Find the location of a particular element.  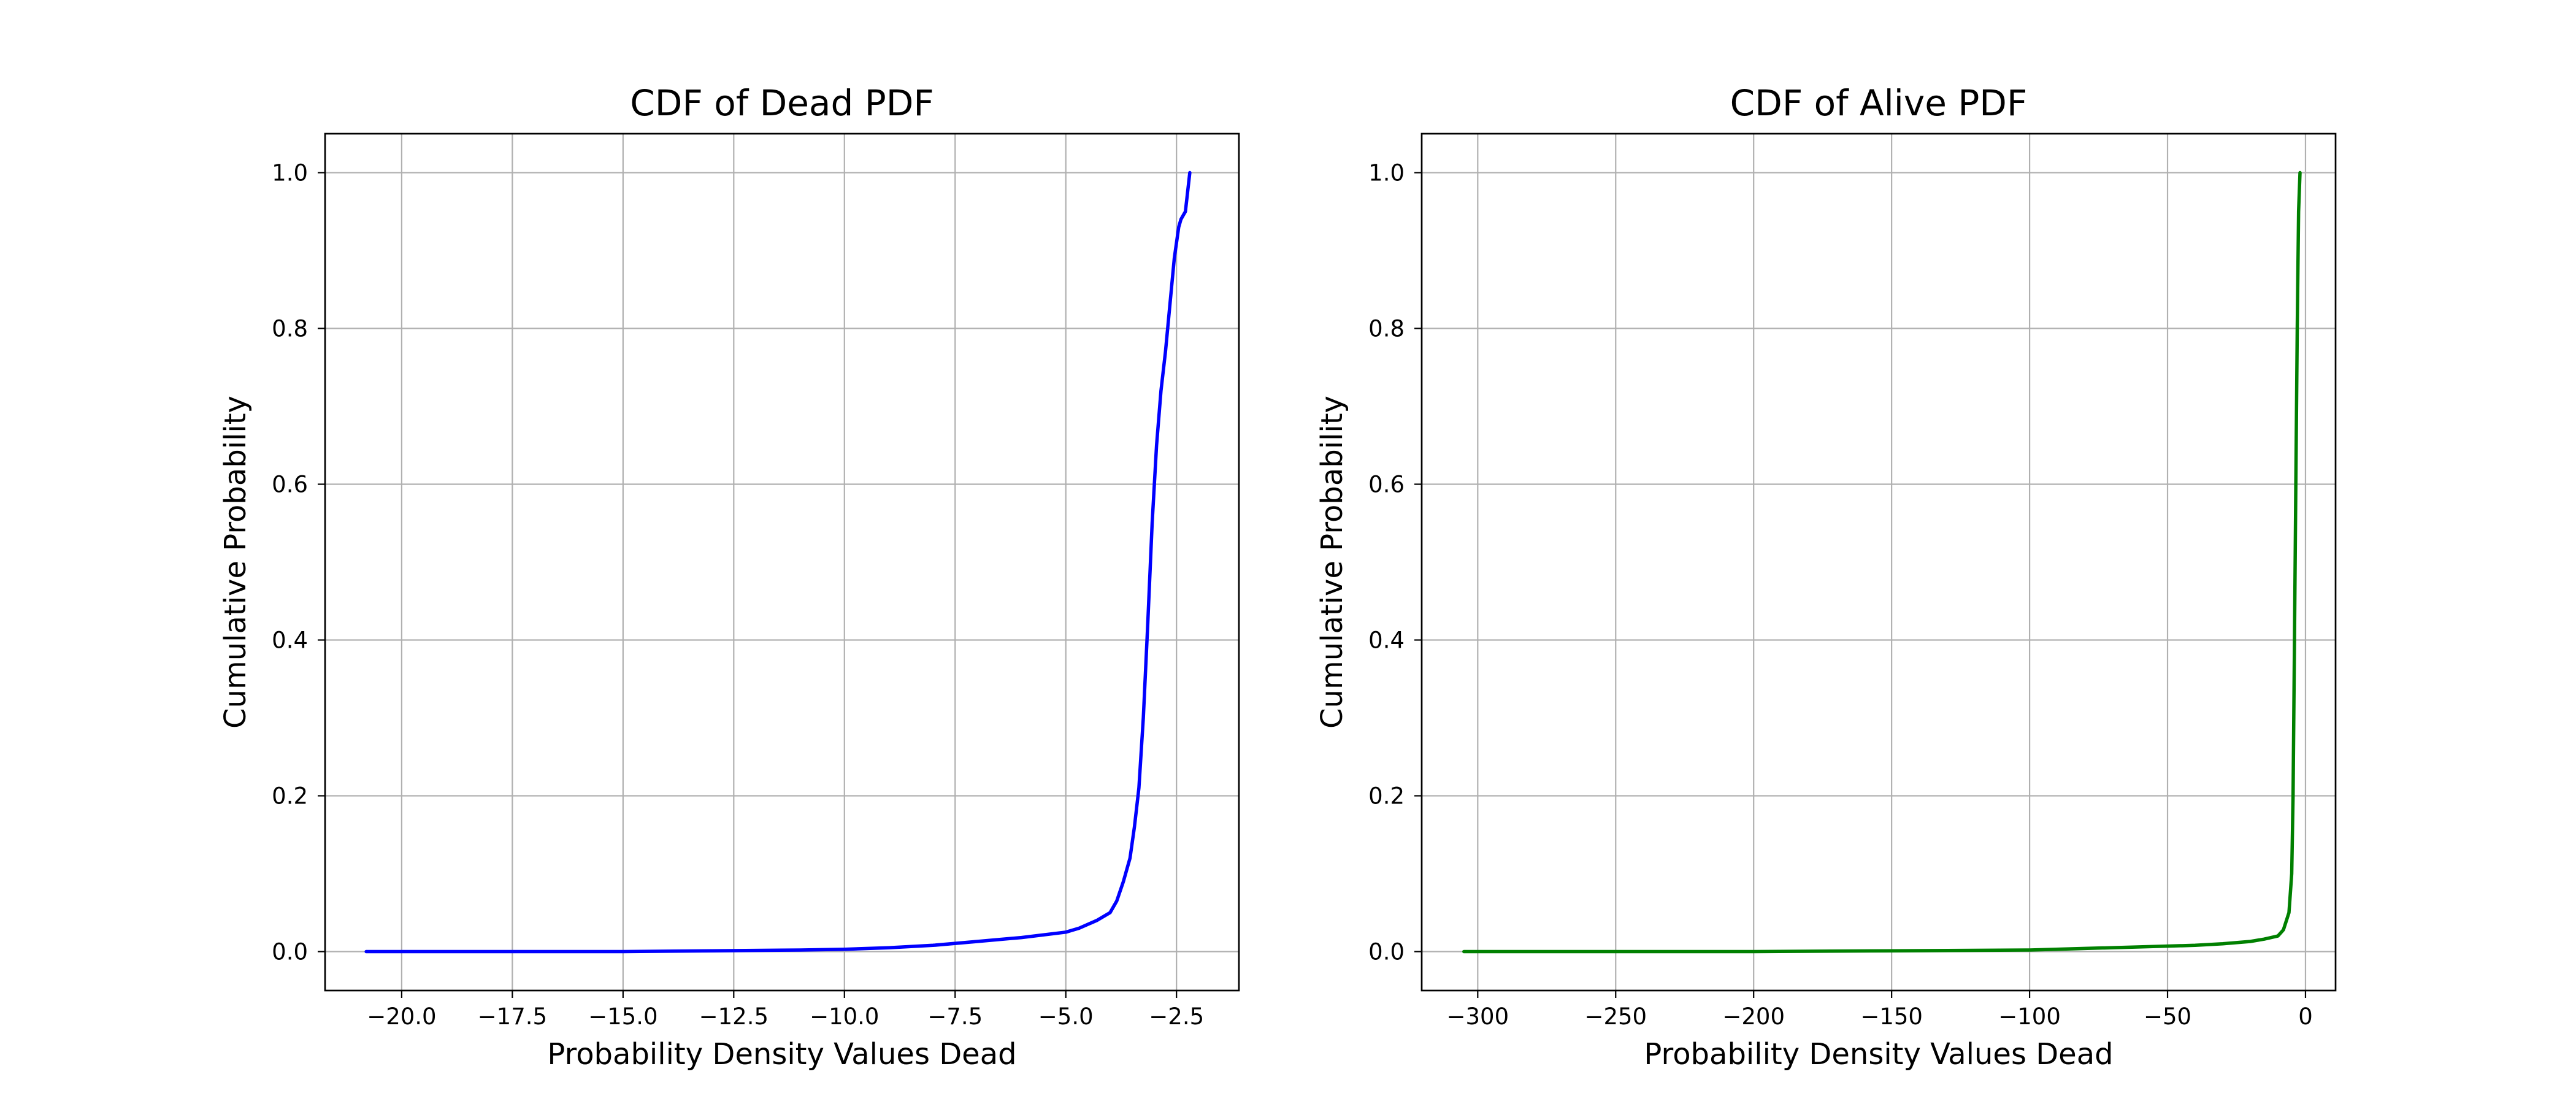

dead-cdf-xtick-label: −10.0 is located at coordinates (844, 1016).